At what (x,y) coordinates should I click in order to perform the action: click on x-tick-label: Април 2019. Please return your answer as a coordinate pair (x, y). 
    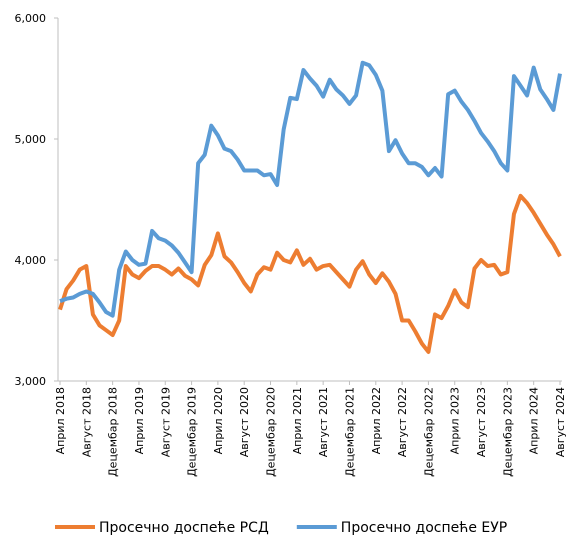
    Looking at the image, I should click on (139, 420).